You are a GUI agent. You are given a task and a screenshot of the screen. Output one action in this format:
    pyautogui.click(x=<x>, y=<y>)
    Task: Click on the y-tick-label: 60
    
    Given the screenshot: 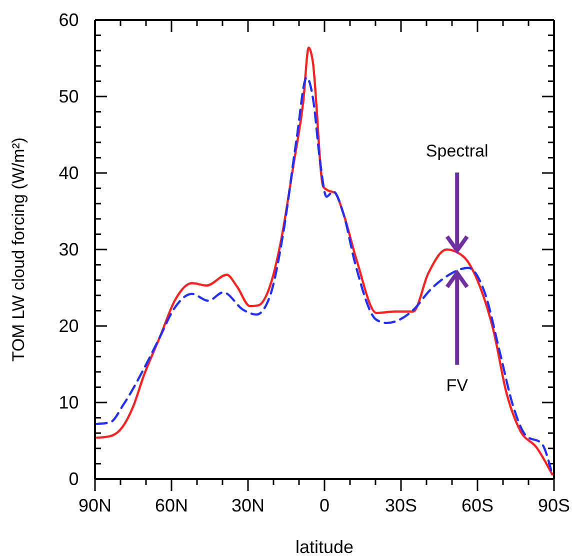 What is the action you would take?
    pyautogui.click(x=68, y=20)
    